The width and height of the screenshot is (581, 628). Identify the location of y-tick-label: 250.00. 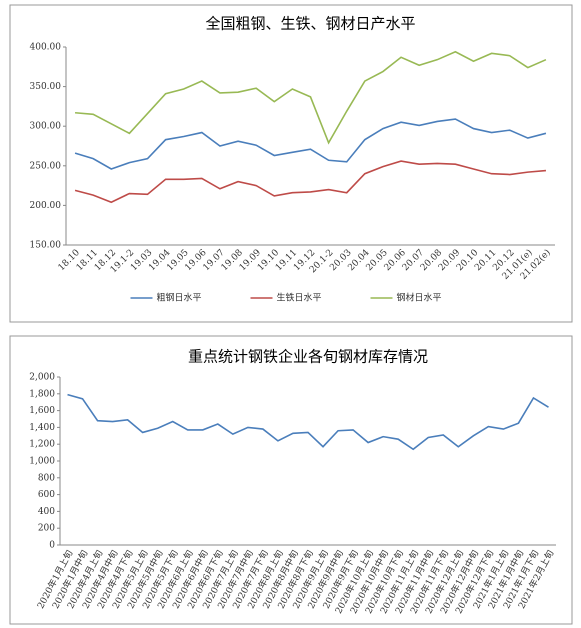
(46, 166).